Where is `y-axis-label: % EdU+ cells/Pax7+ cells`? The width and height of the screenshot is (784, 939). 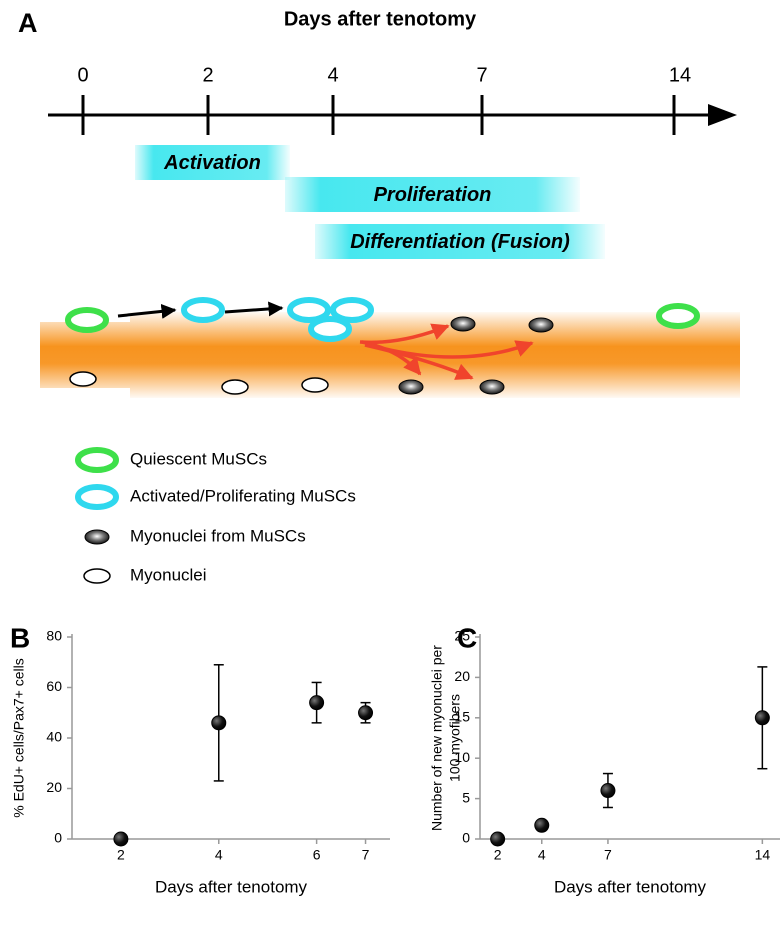
y-axis-label: % EdU+ cells/Pax7+ cells is located at coordinates (19, 738).